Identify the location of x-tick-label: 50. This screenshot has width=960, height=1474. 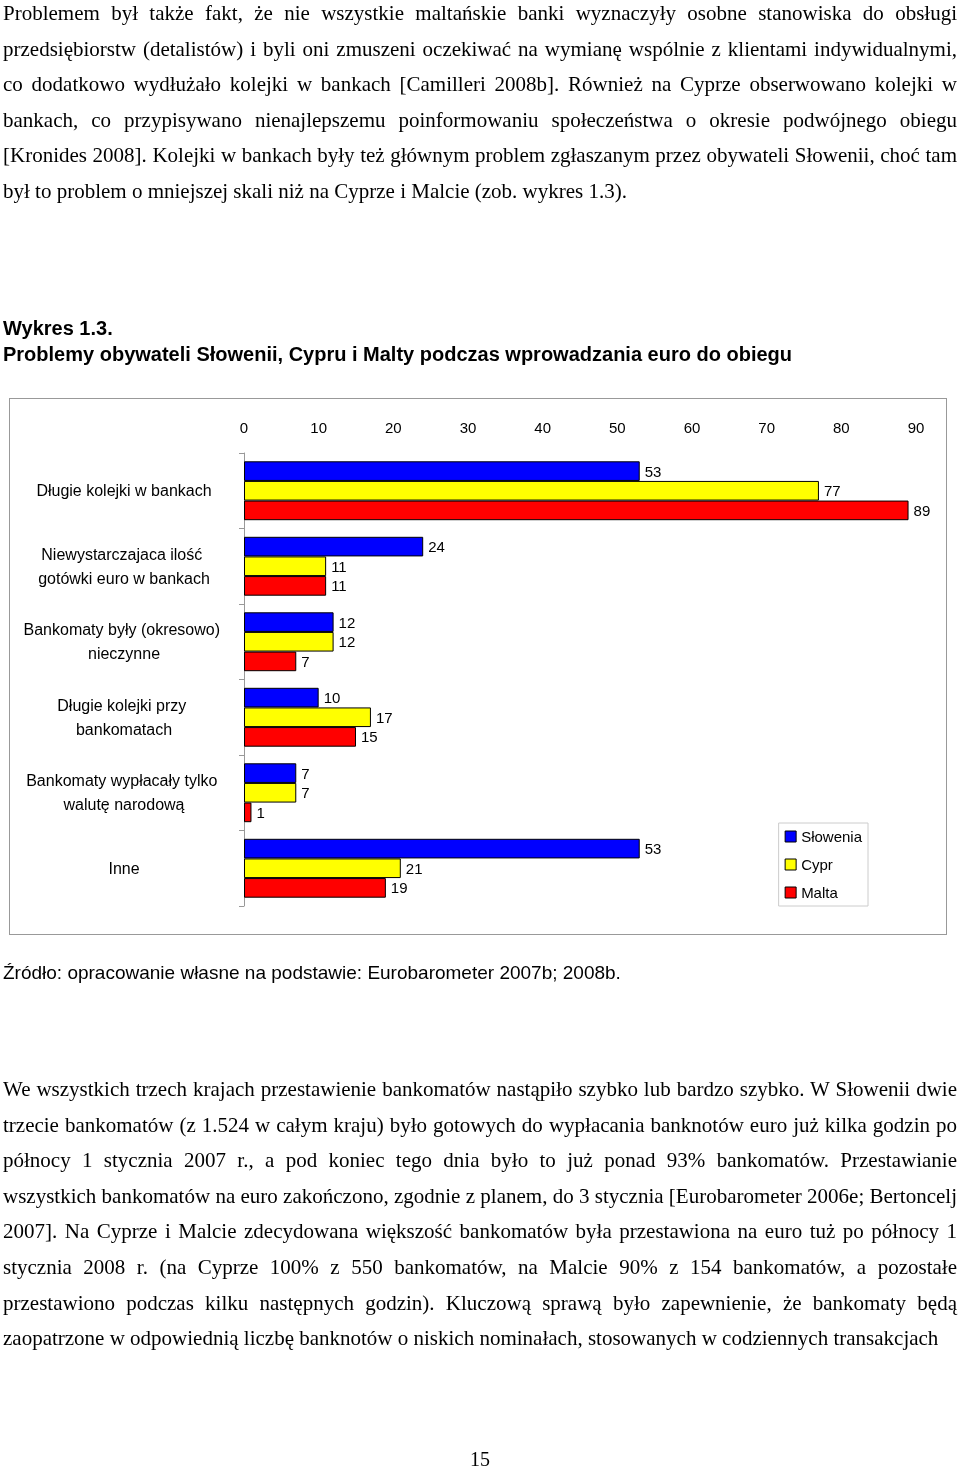
(617, 427).